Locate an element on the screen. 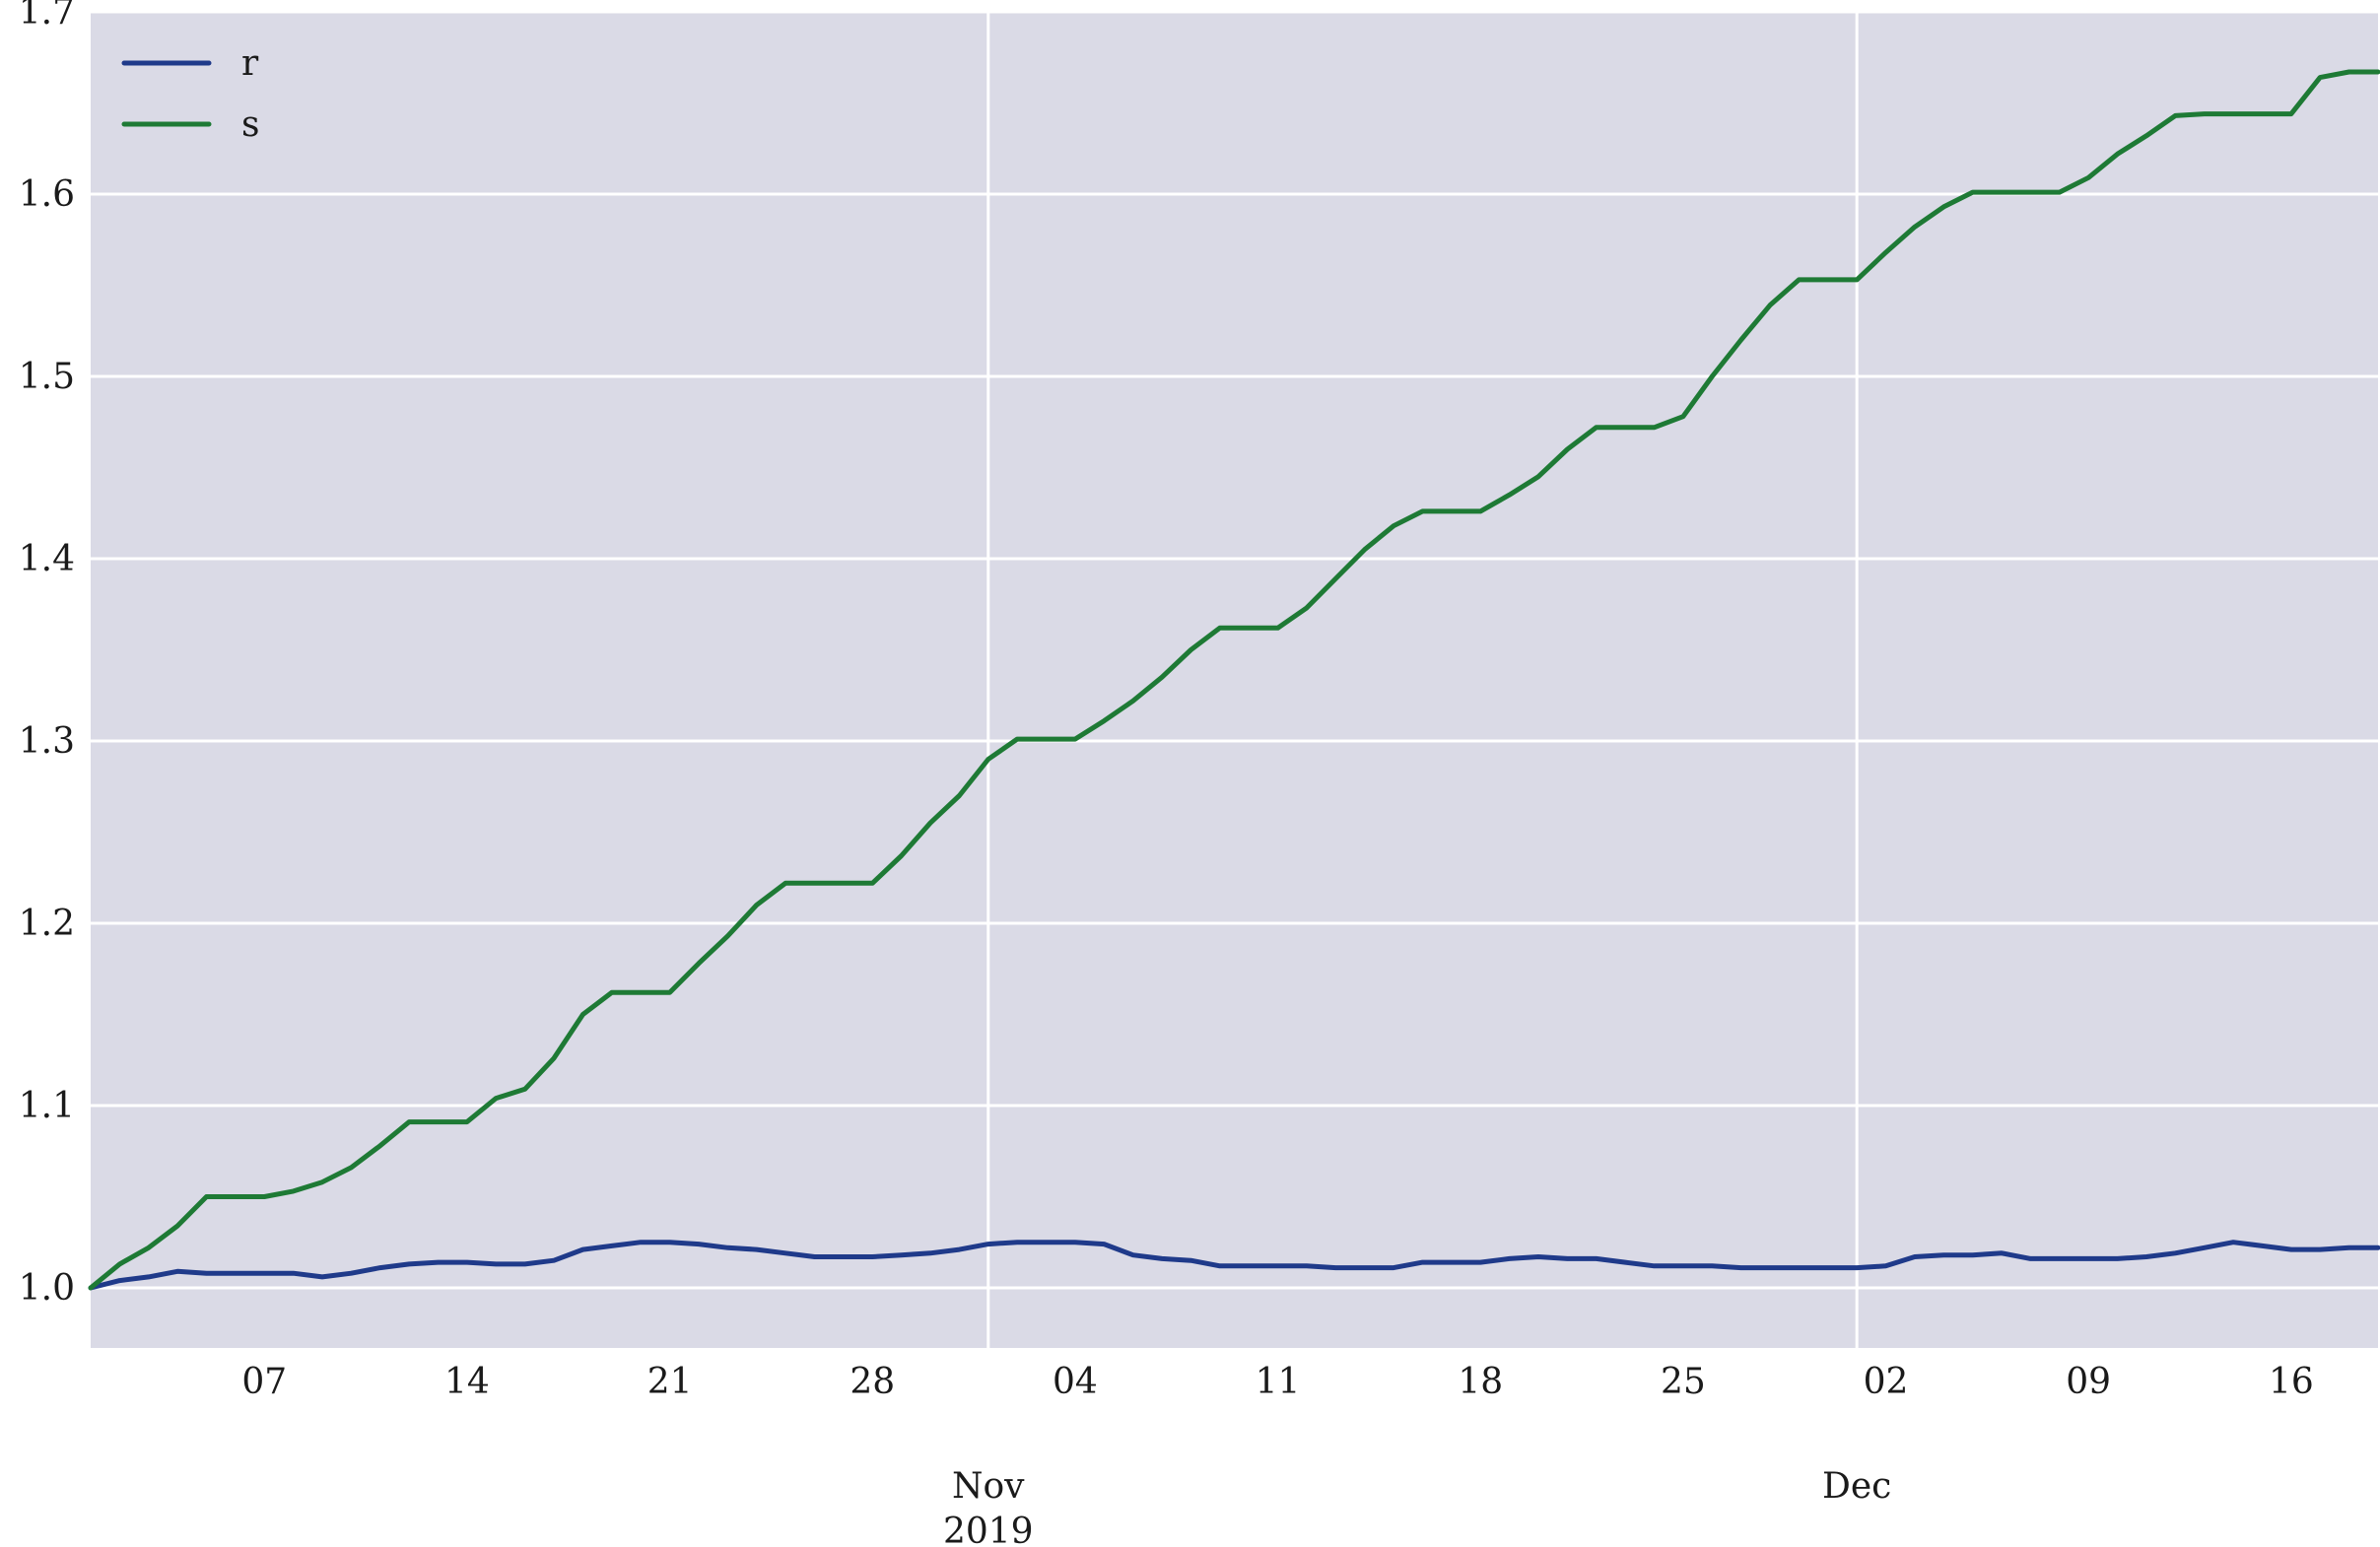  x-tick-label: 11 is located at coordinates (1278, 1382).